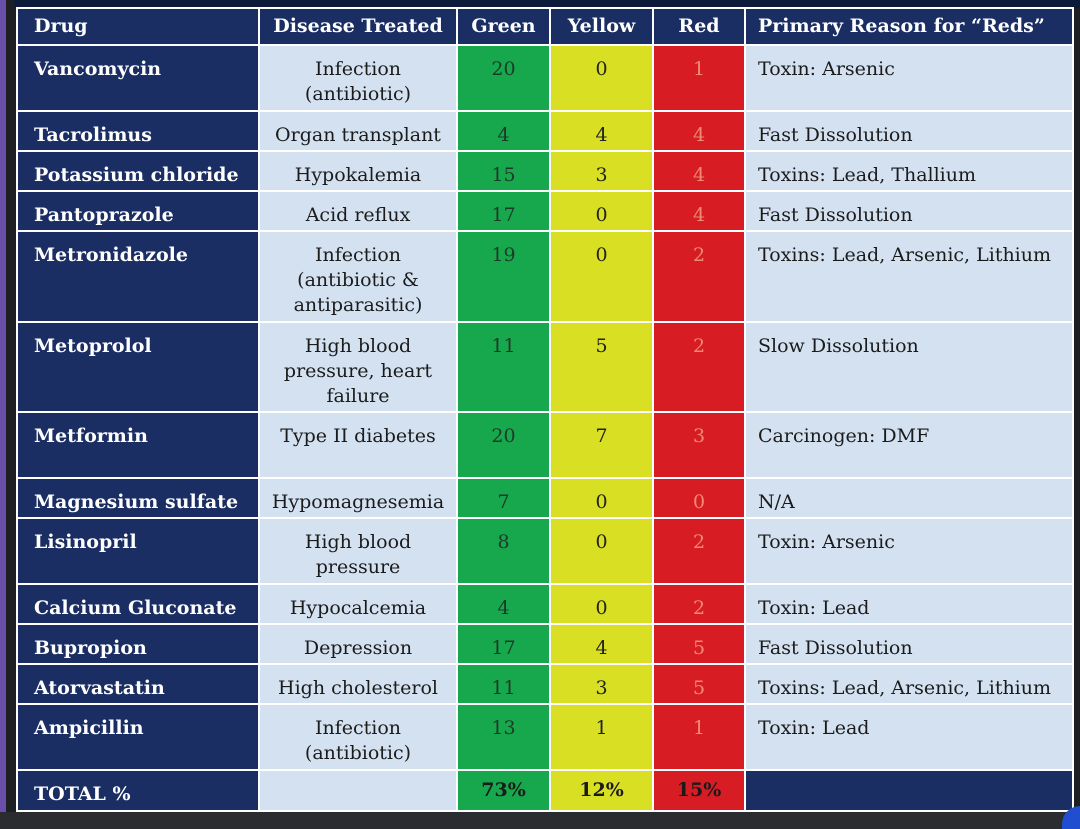  I want to click on drug-name-cell: Metronidazole, so click(138, 276).